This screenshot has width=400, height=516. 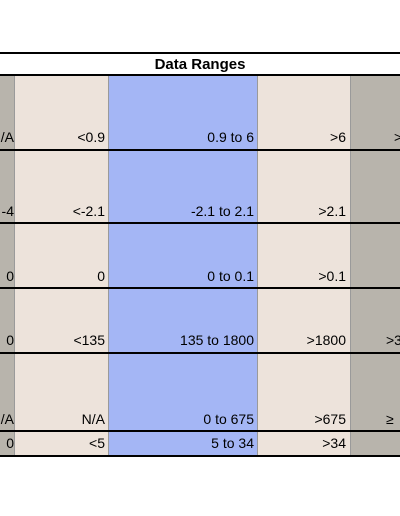 What do you see at coordinates (217, 340) in the screenshot?
I see `table-cell: 135 to 1800` at bounding box center [217, 340].